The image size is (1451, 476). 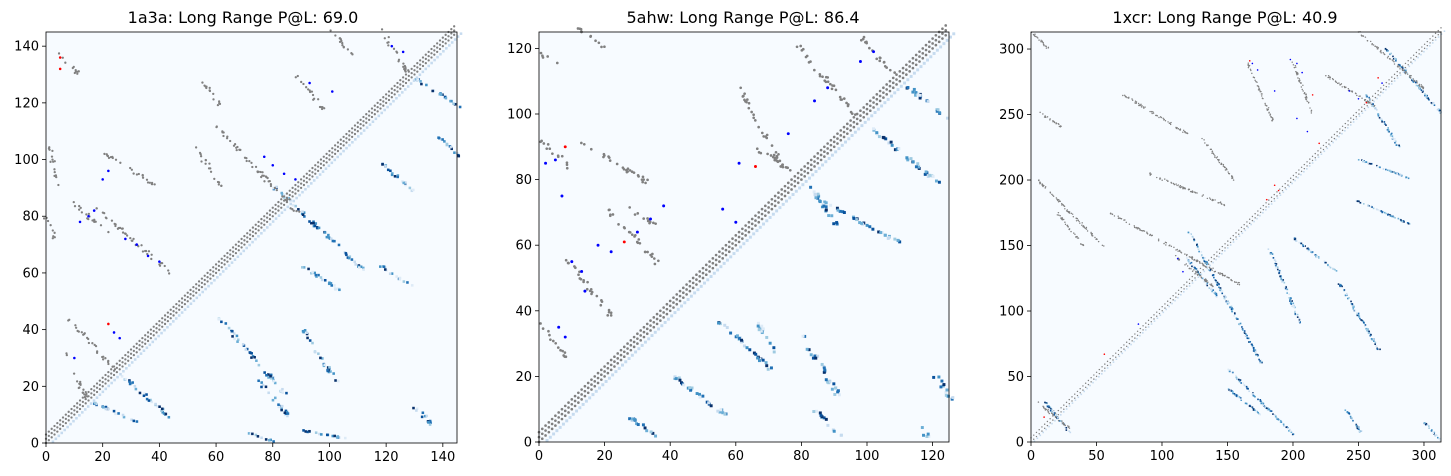 I want to click on x-tick-label: 100, so click(x=867, y=456).